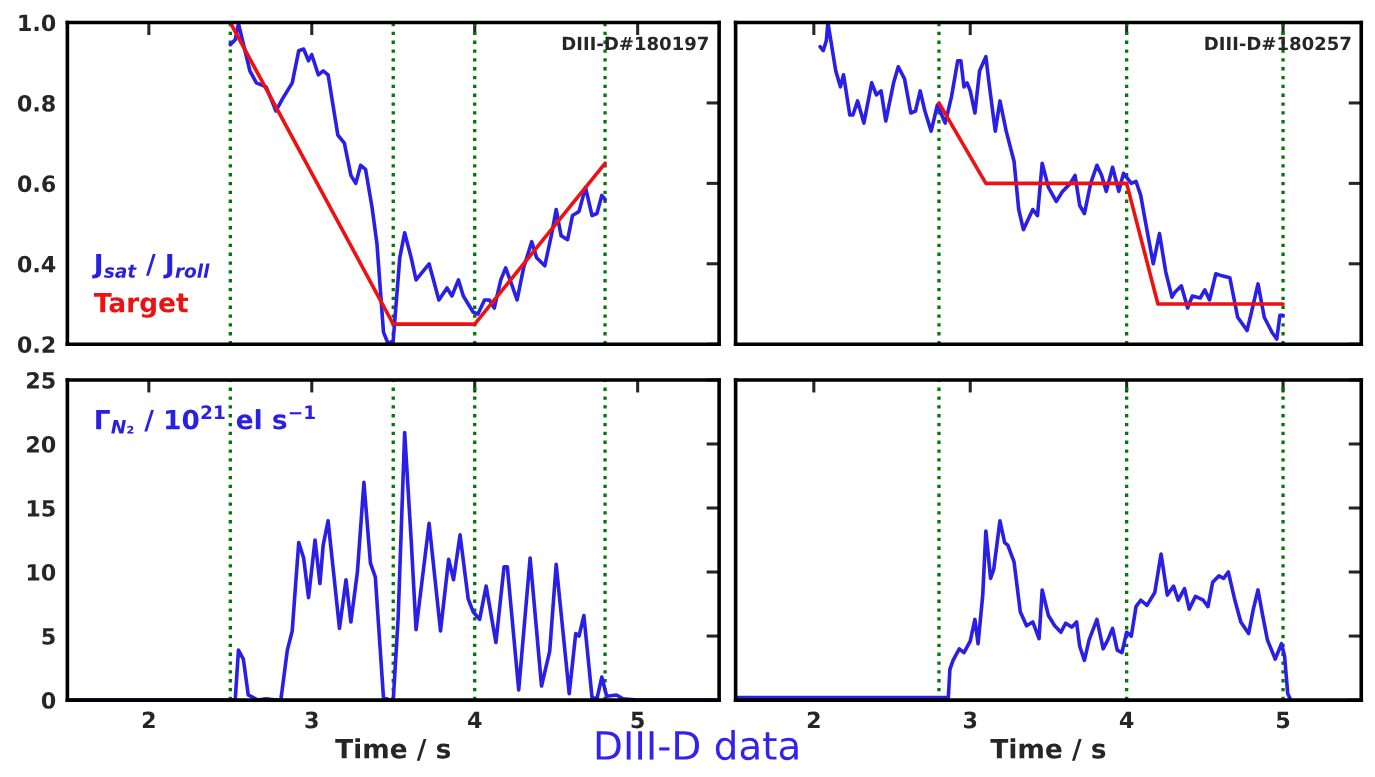 This screenshot has width=1375, height=777. I want to click on y-tick-label: 15, so click(41, 508).